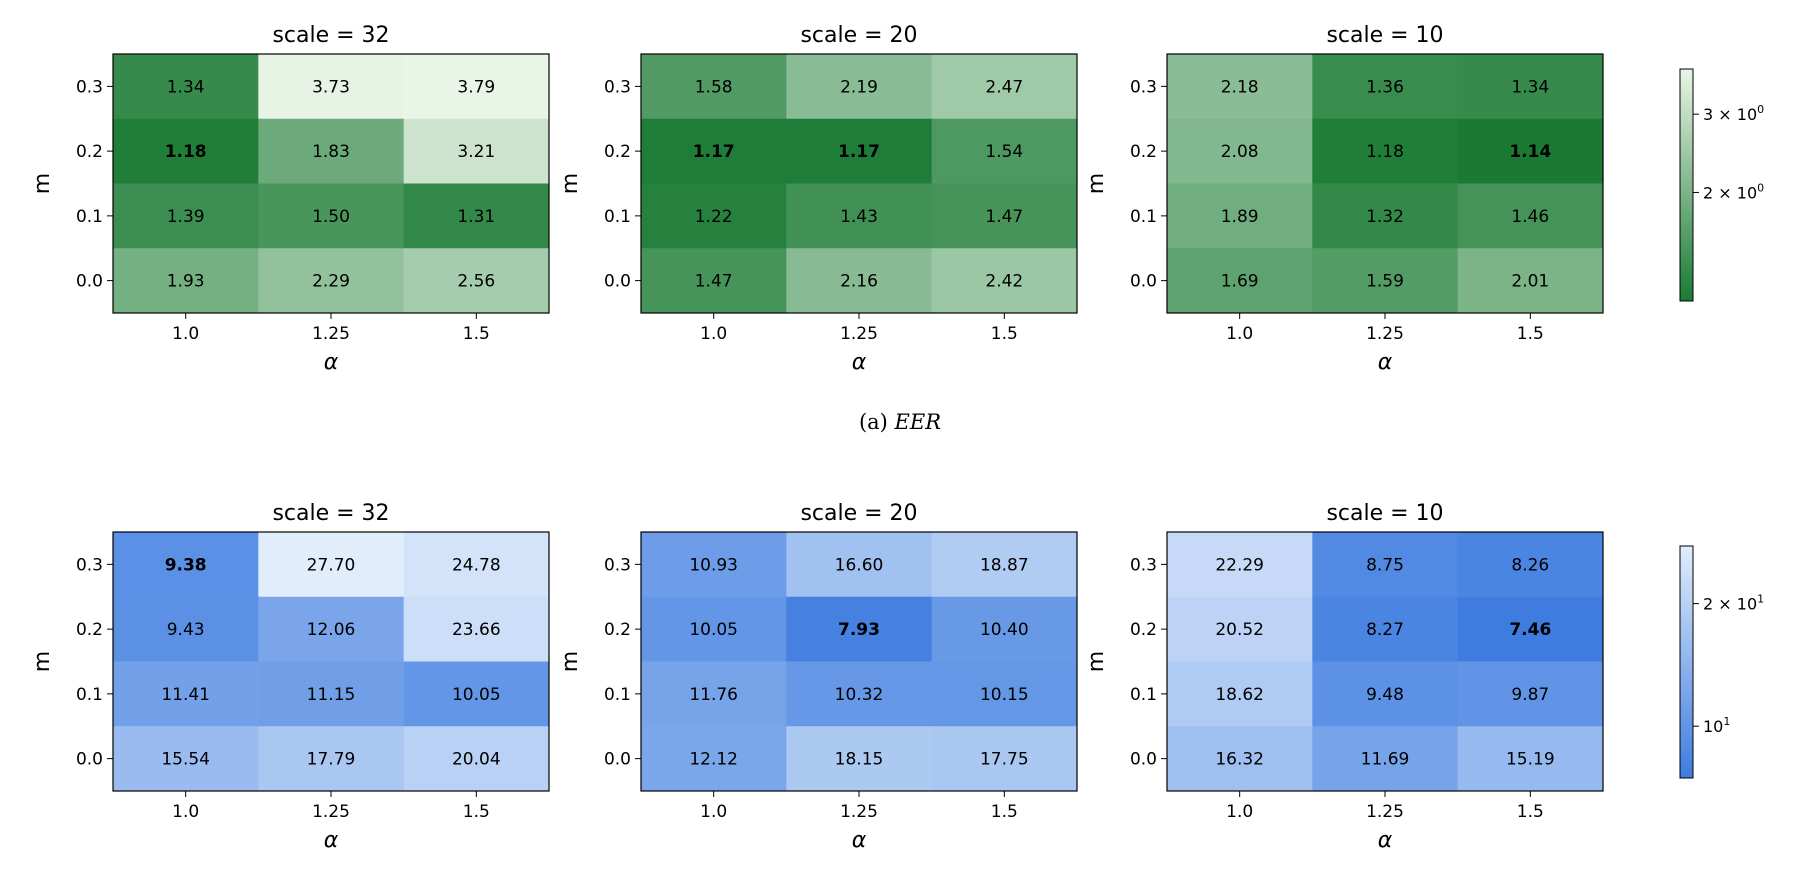  Describe the element at coordinates (858, 35) in the screenshot. I see `panel-title: scale = 20` at that location.